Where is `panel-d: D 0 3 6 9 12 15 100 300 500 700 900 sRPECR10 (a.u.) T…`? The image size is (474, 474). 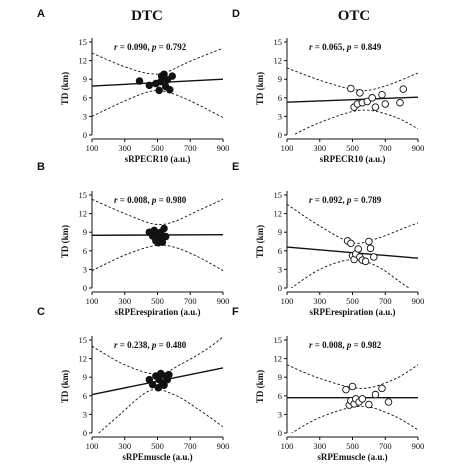 panel-d: D 0 3 6 9 12 15 100 300 500 700 900 sRPECR10 (a.u.) T… is located at coordinates (328, 86).